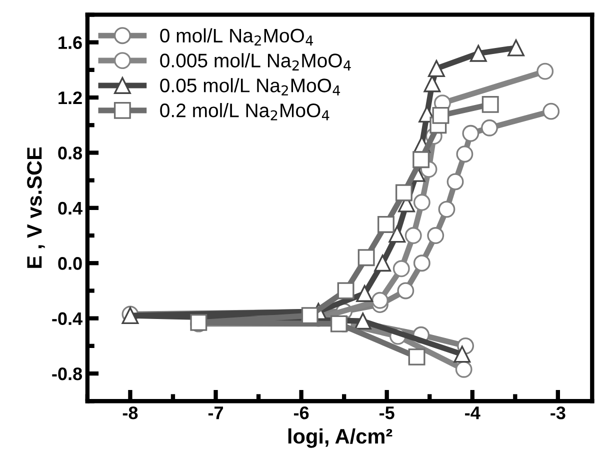  What do you see at coordinates (558, 413) in the screenshot?
I see `x-tick-label: -3` at bounding box center [558, 413].